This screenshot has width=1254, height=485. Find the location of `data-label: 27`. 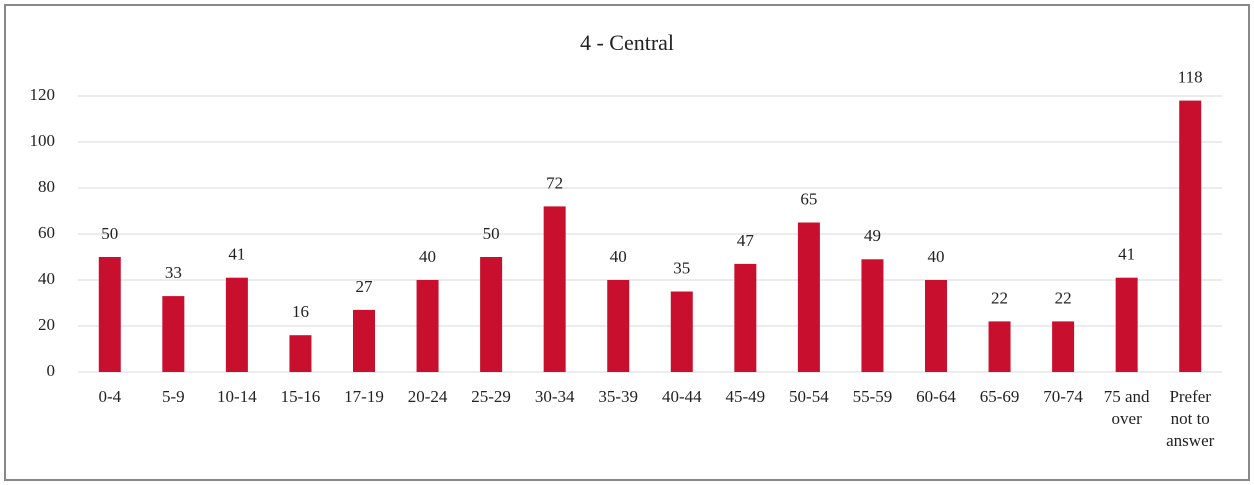

data-label: 27 is located at coordinates (365, 286).